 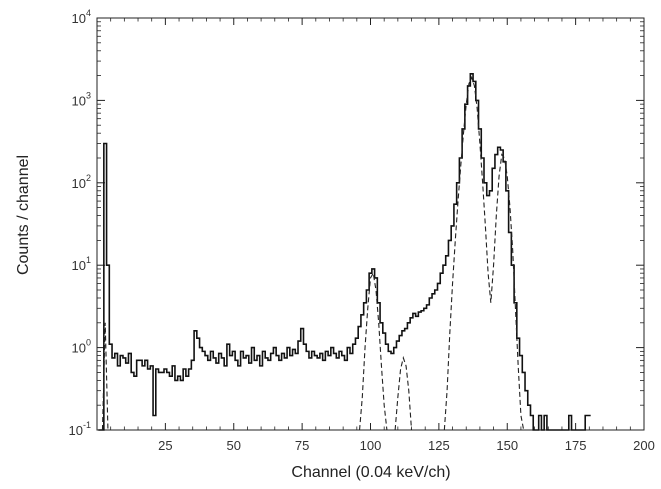 What do you see at coordinates (165, 445) in the screenshot?
I see `x-tick-label: 25` at bounding box center [165, 445].